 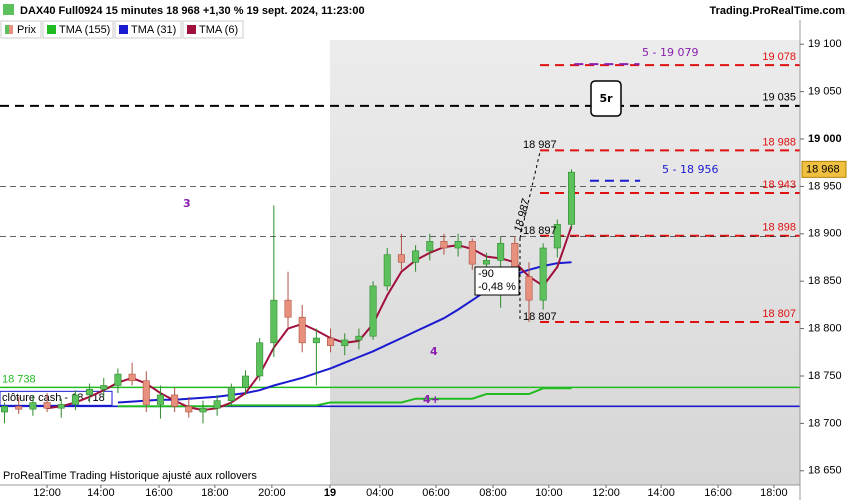 I want to click on legend-label: Prix, so click(x=26, y=30).